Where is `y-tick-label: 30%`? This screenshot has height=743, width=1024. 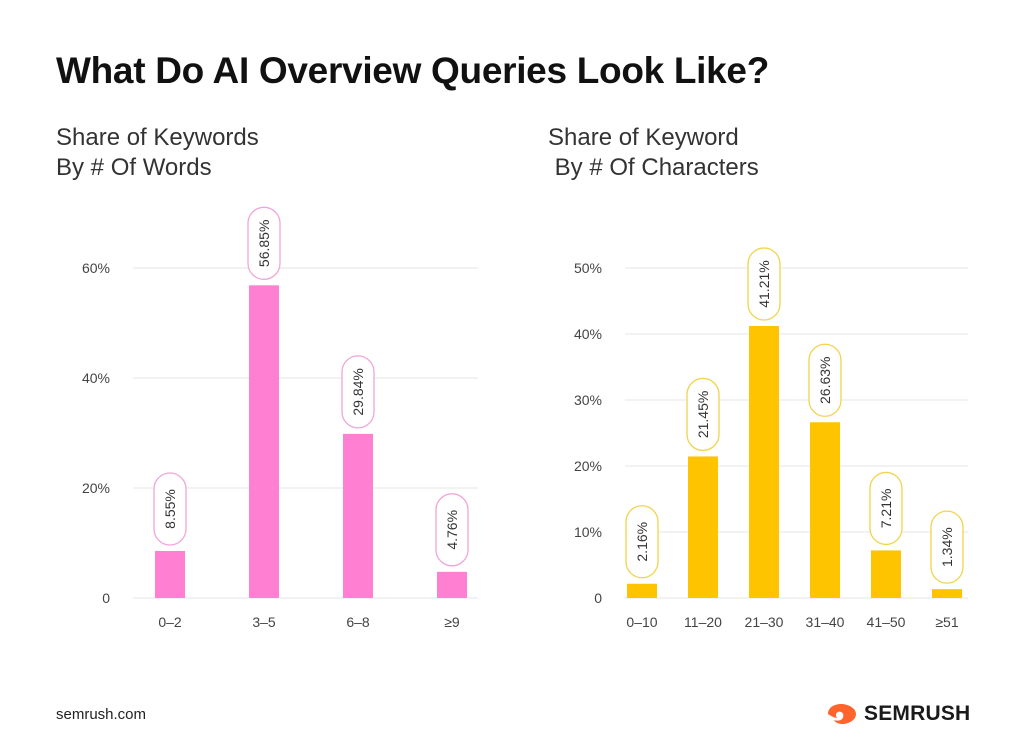
y-tick-label: 30% is located at coordinates (588, 400).